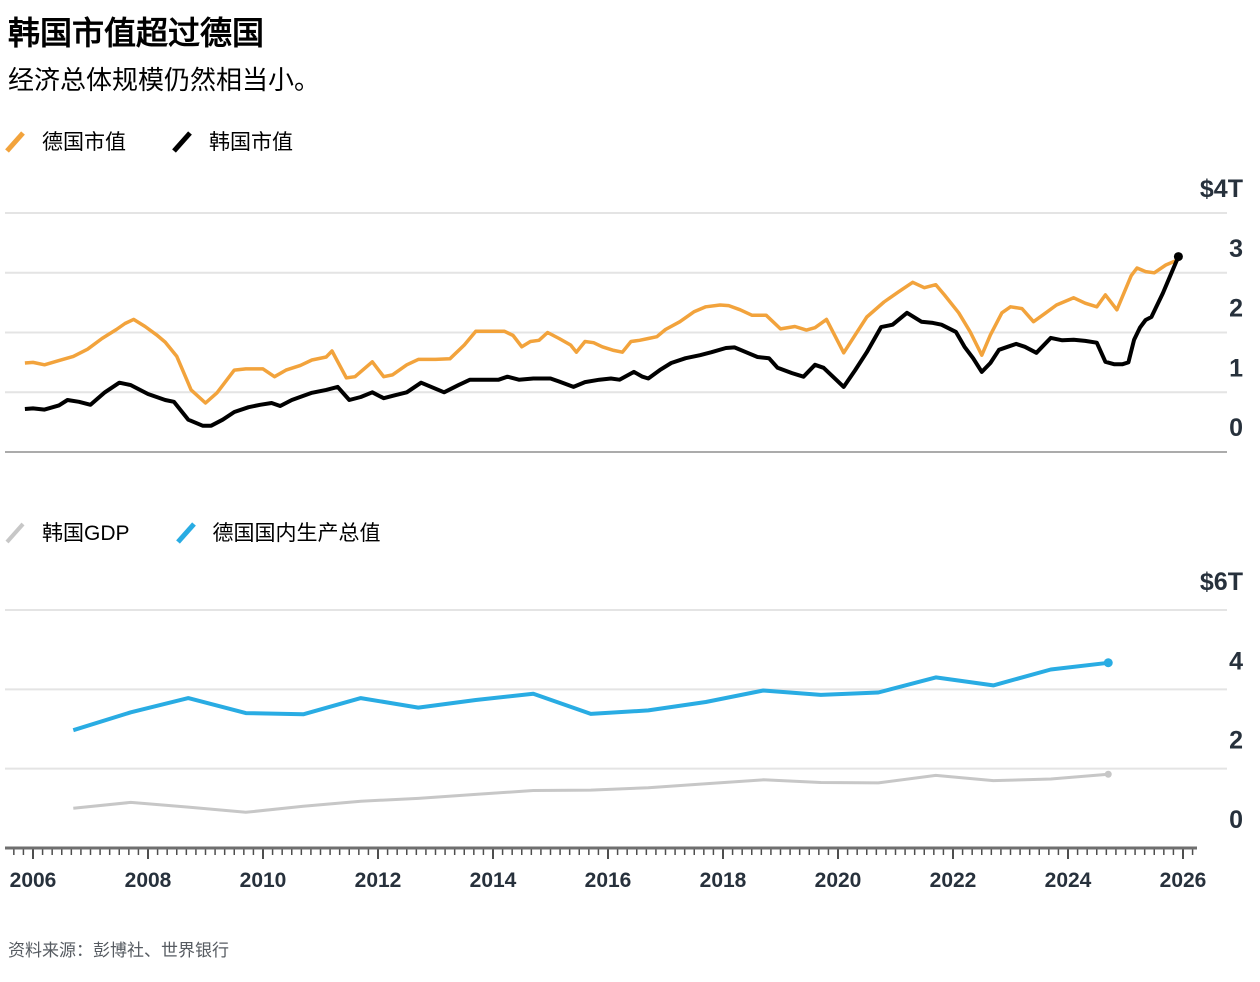 The image size is (1260, 982). Describe the element at coordinates (838, 880) in the screenshot. I see `svg-text: 2020` at that location.